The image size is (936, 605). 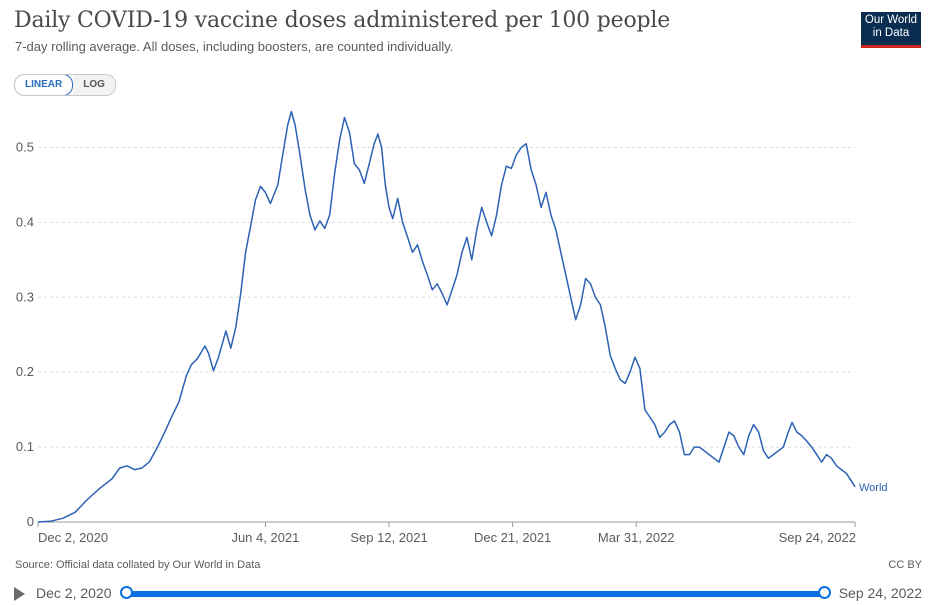 What do you see at coordinates (817, 537) in the screenshot?
I see `x-tick-label: Sep 24, 2022` at bounding box center [817, 537].